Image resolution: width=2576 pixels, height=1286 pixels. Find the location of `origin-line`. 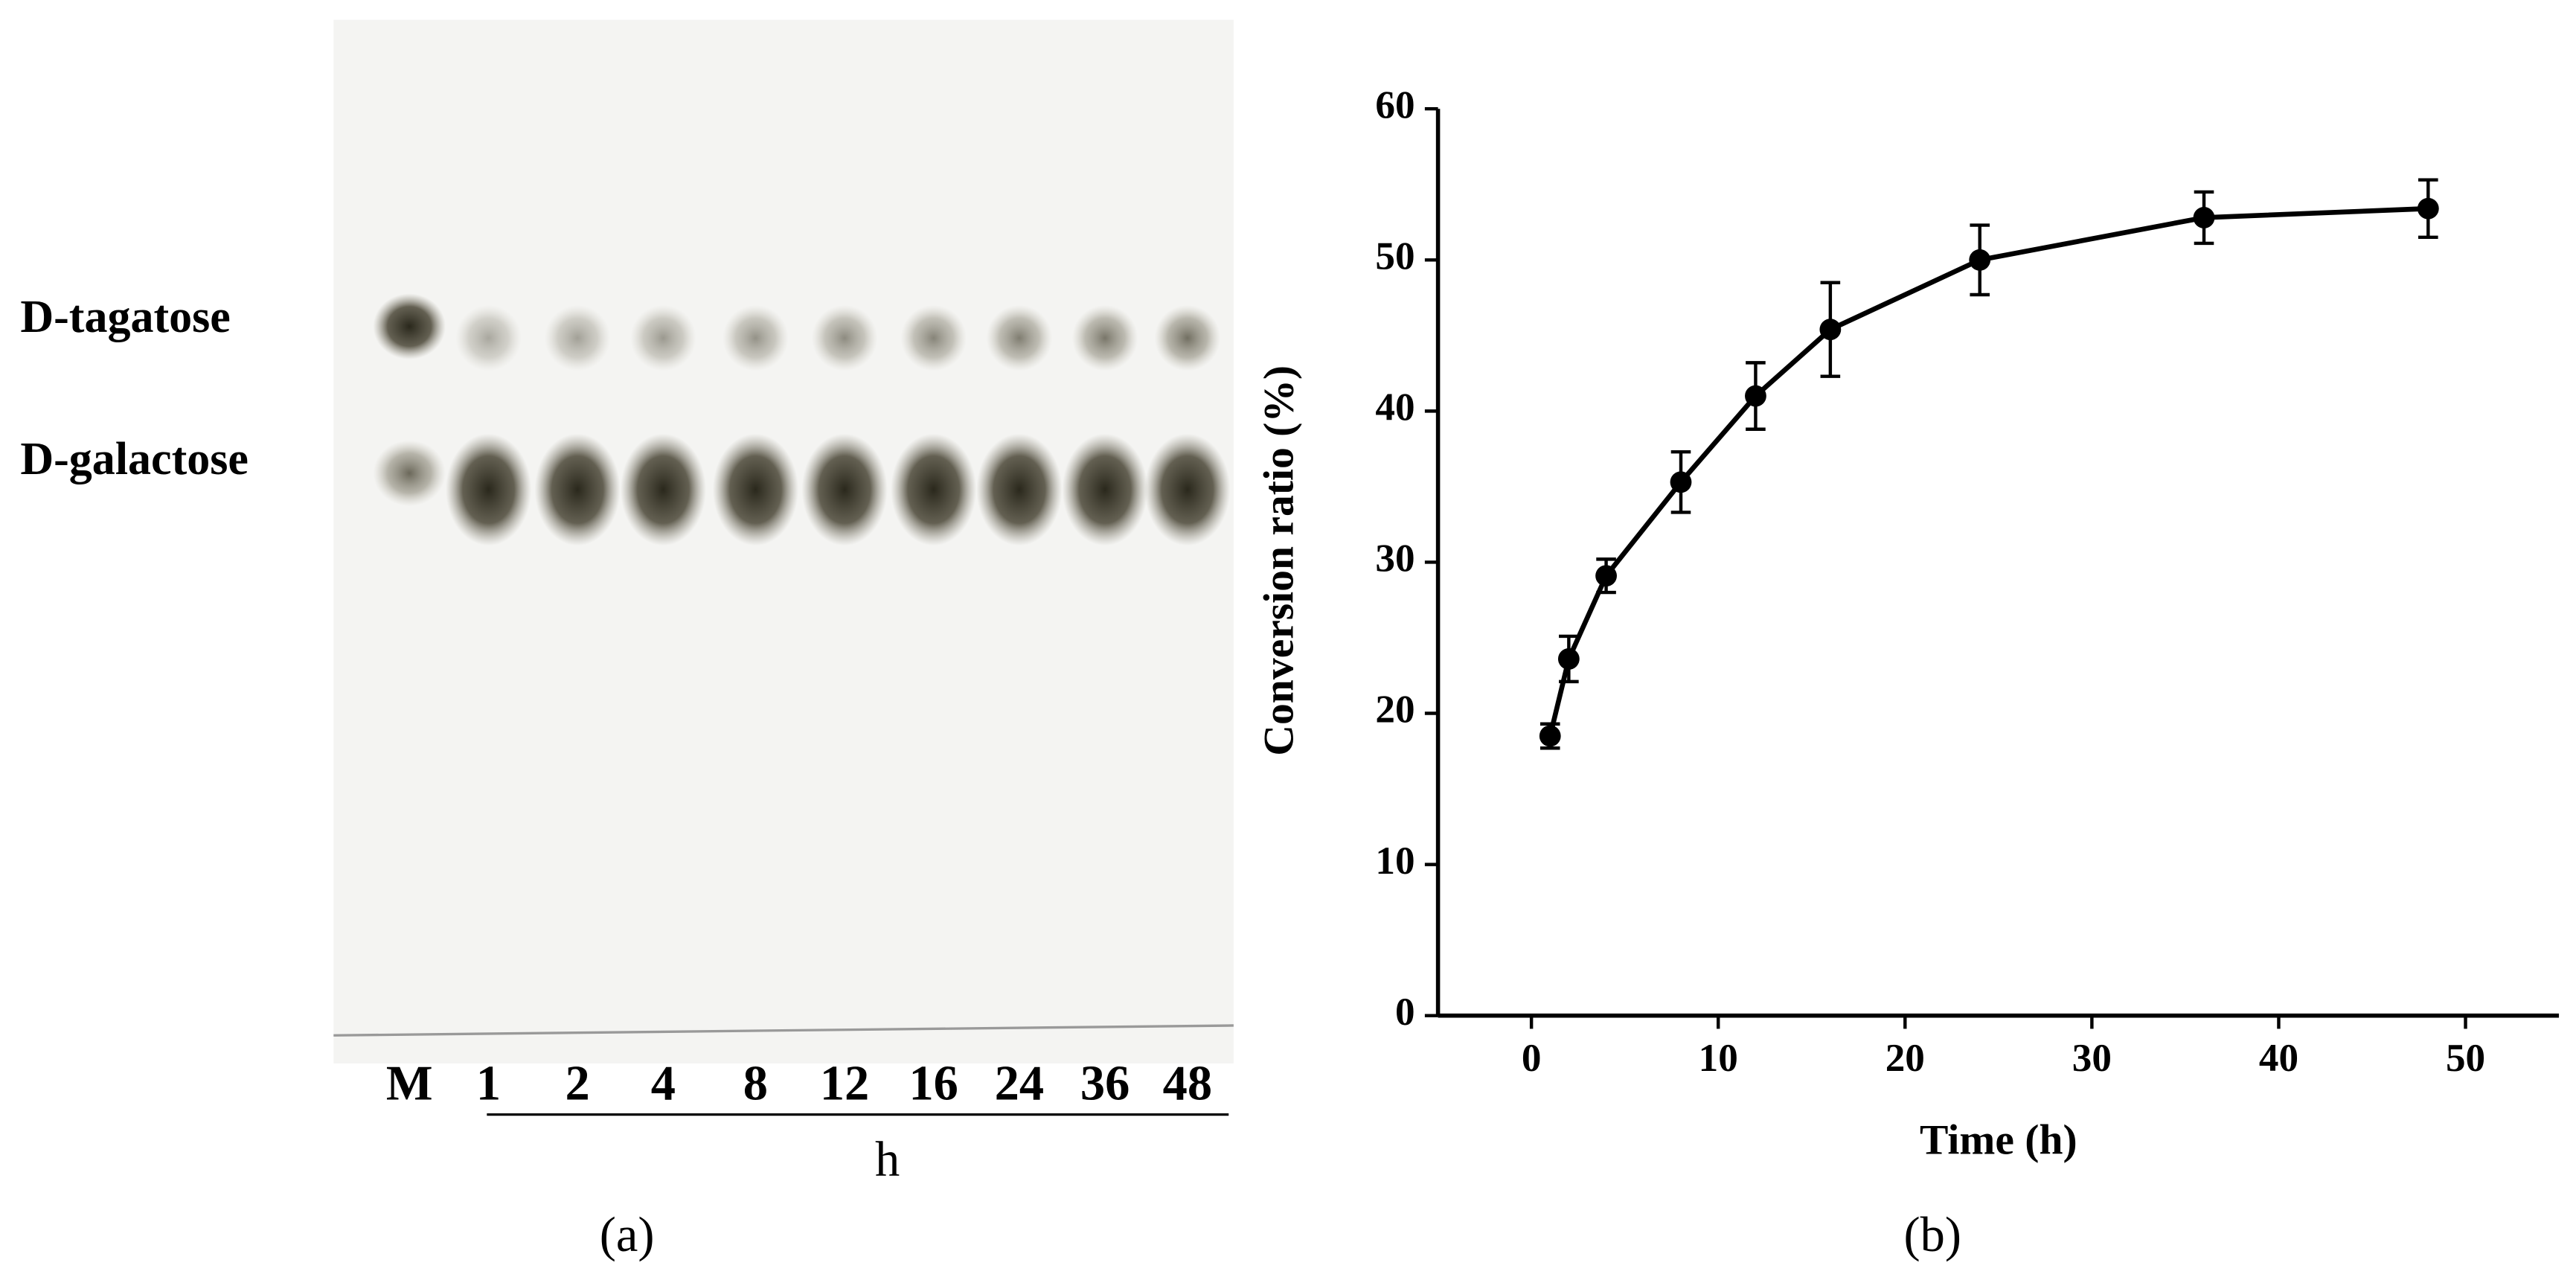

origin-line is located at coordinates (783, 1030).